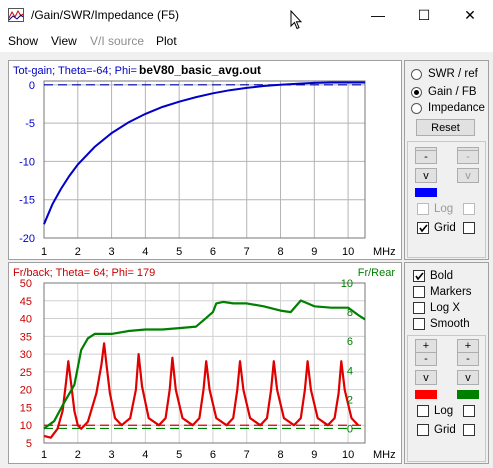 Image resolution: width=493 pixels, height=468 pixels. Describe the element at coordinates (26, 355) in the screenshot. I see `y-left-tick-label: 30` at that location.